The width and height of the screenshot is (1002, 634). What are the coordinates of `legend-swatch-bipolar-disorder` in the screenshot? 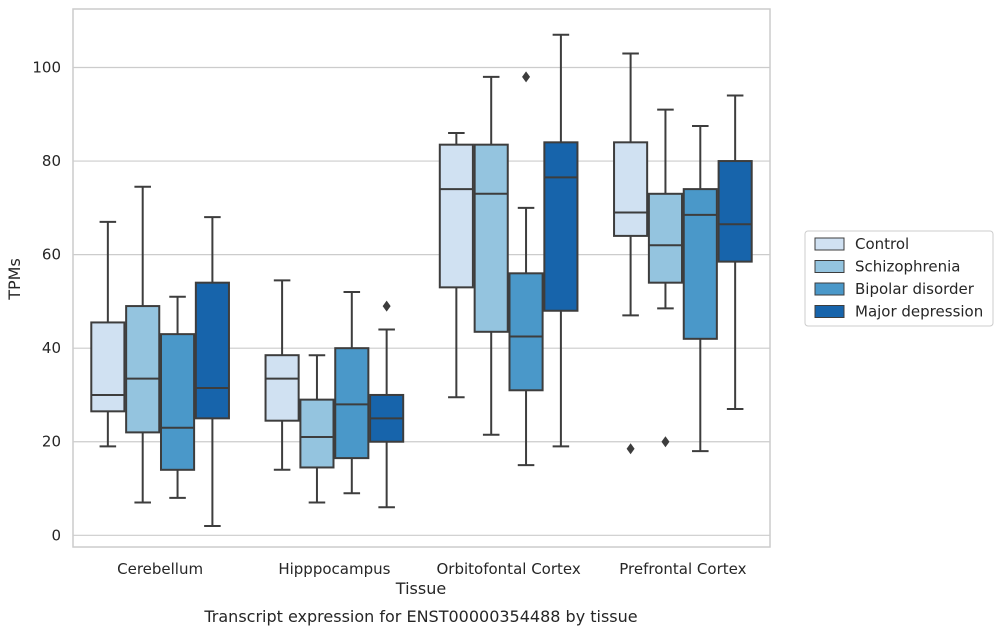 It's located at (829, 289).